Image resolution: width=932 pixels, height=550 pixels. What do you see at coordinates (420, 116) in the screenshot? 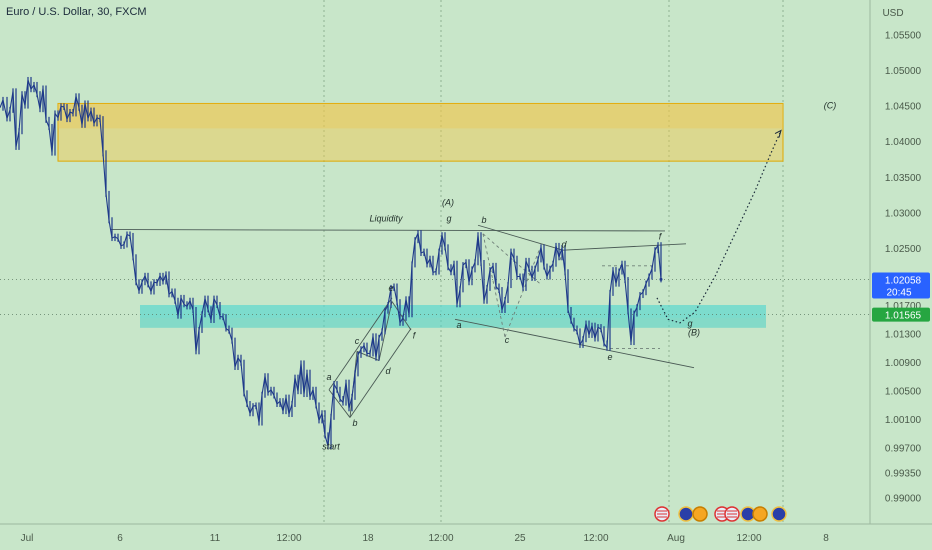
I see `supply-zone-core` at bounding box center [420, 116].